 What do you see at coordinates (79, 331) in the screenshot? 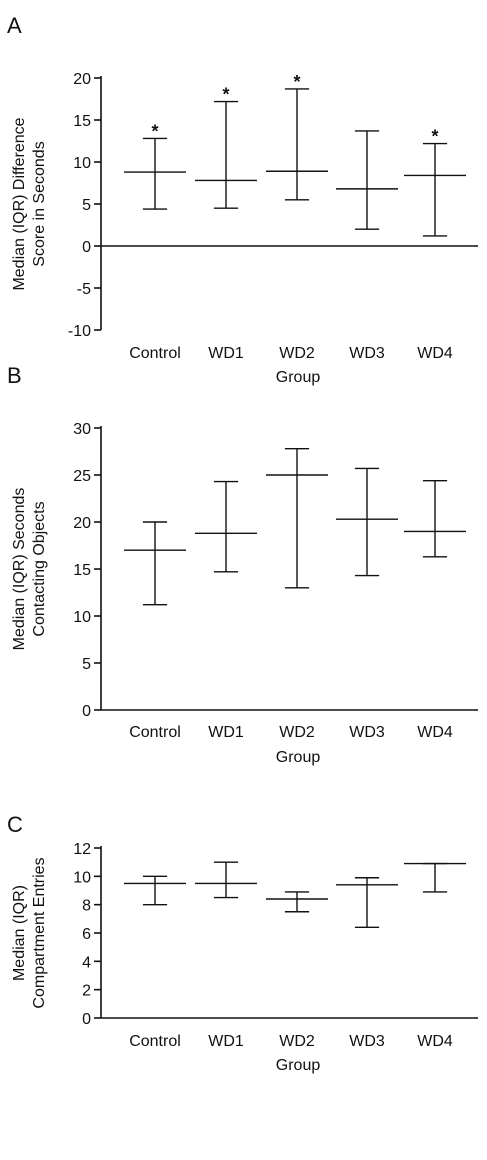
I see `y-tick-label: -10` at bounding box center [79, 331].